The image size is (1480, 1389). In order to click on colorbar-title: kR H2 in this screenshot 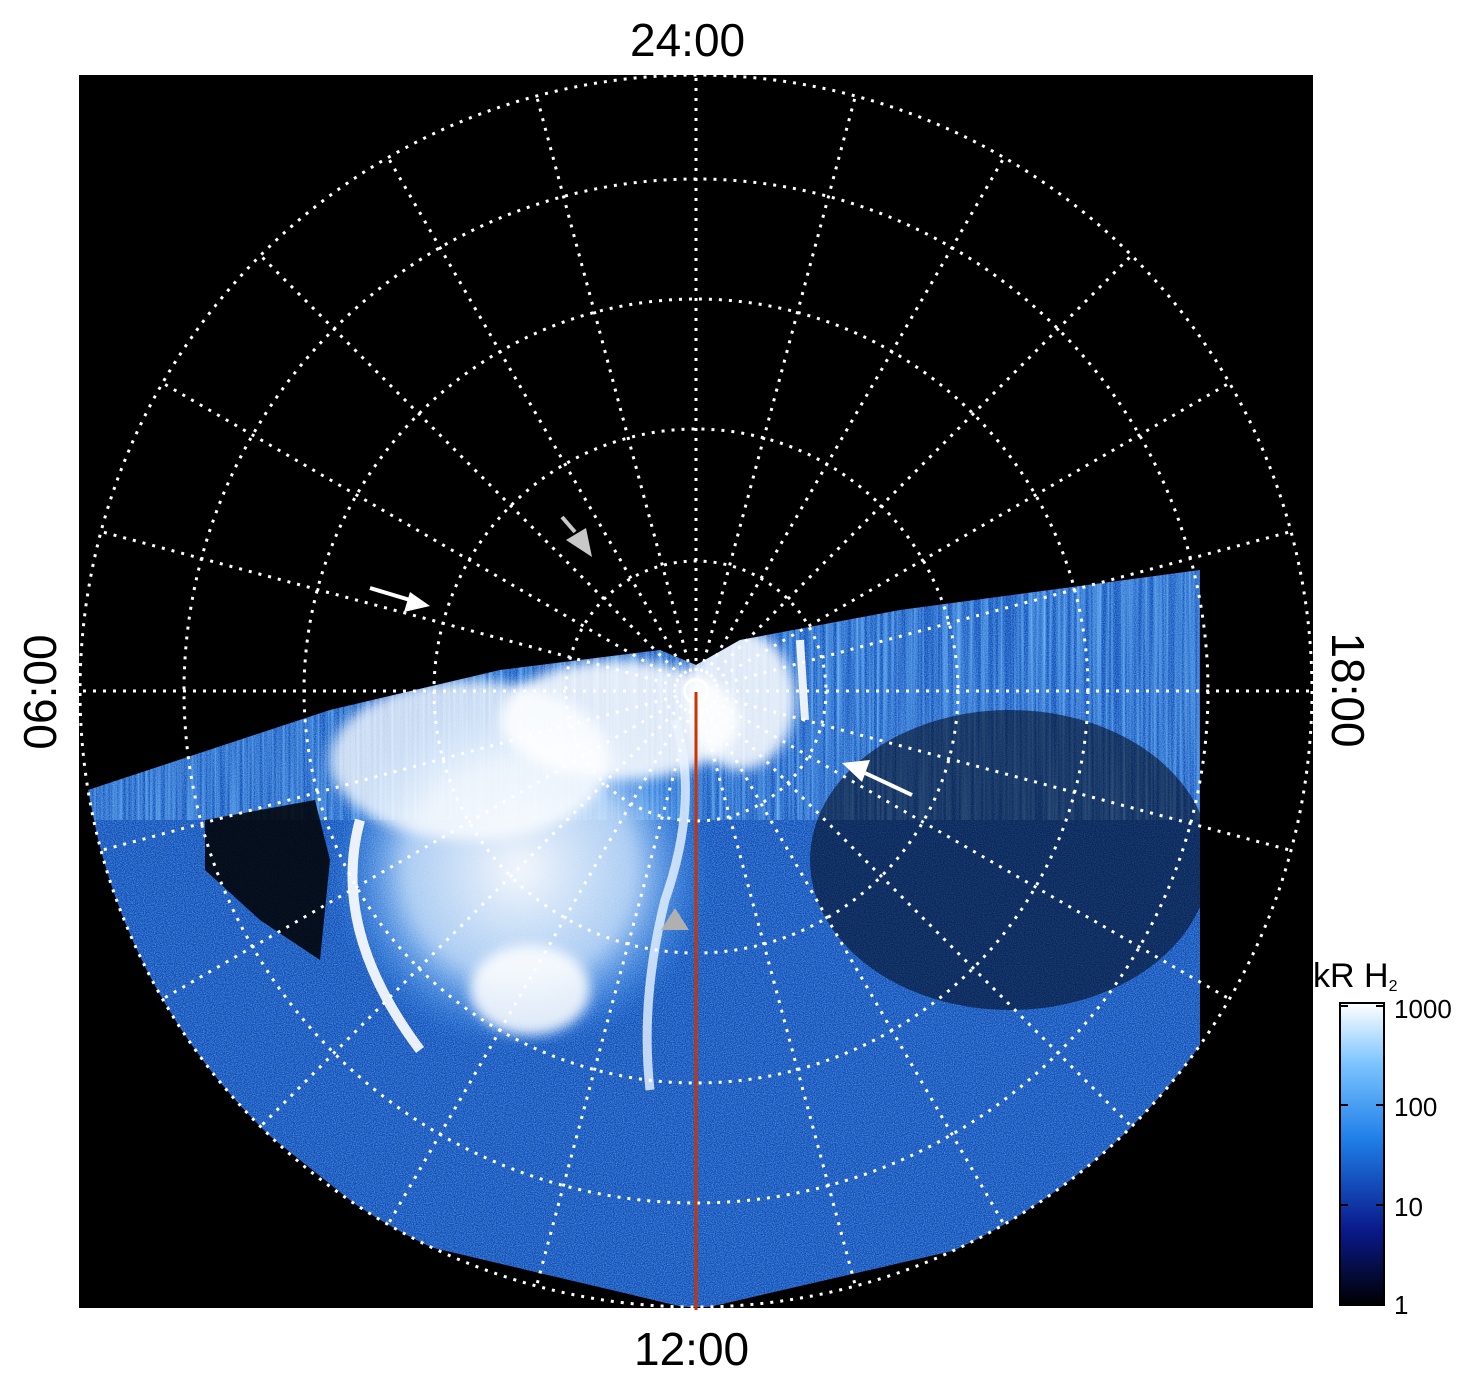, I will do `click(1355, 976)`.